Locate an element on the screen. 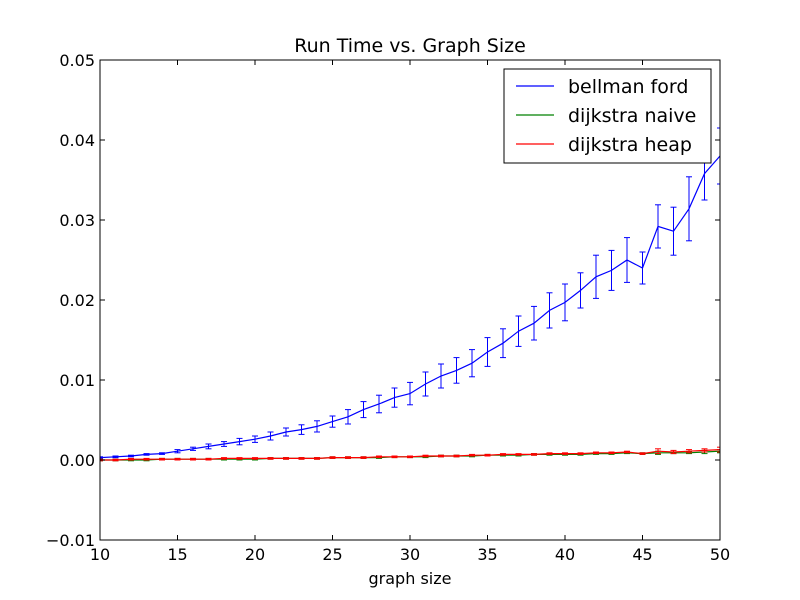 This screenshot has width=800, height=600. x-tick-label: 35 is located at coordinates (487, 554).